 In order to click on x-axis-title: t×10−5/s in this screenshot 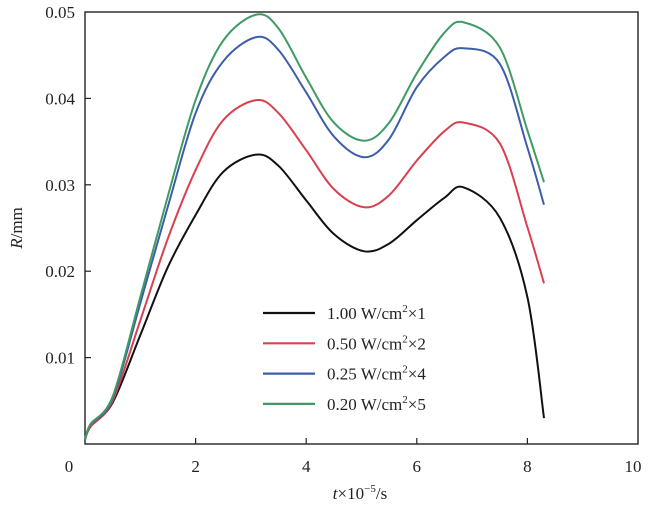, I will do `click(360, 493)`.